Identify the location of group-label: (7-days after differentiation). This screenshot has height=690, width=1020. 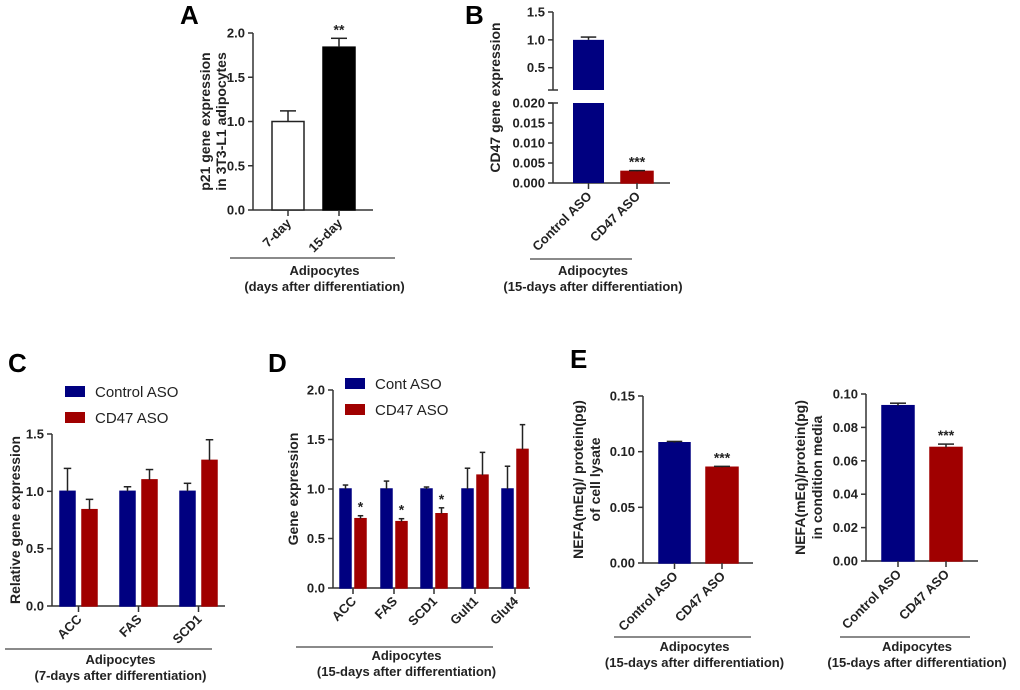
(121, 675).